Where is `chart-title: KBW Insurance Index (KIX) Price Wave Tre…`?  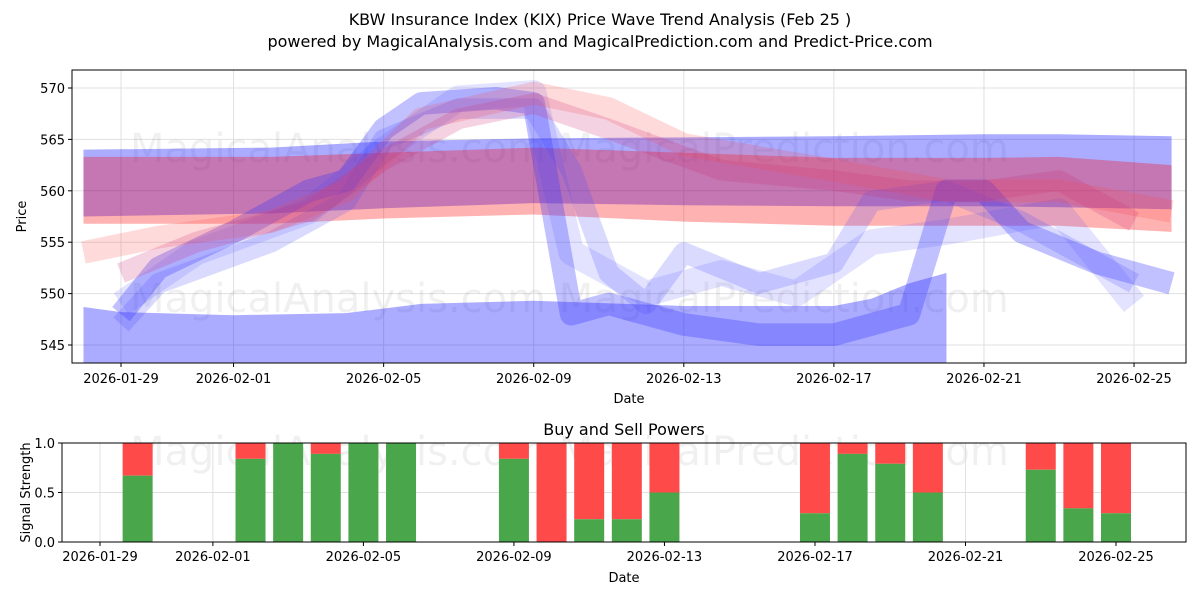 chart-title: KBW Insurance Index (KIX) Price Wave Tre… is located at coordinates (600, 19).